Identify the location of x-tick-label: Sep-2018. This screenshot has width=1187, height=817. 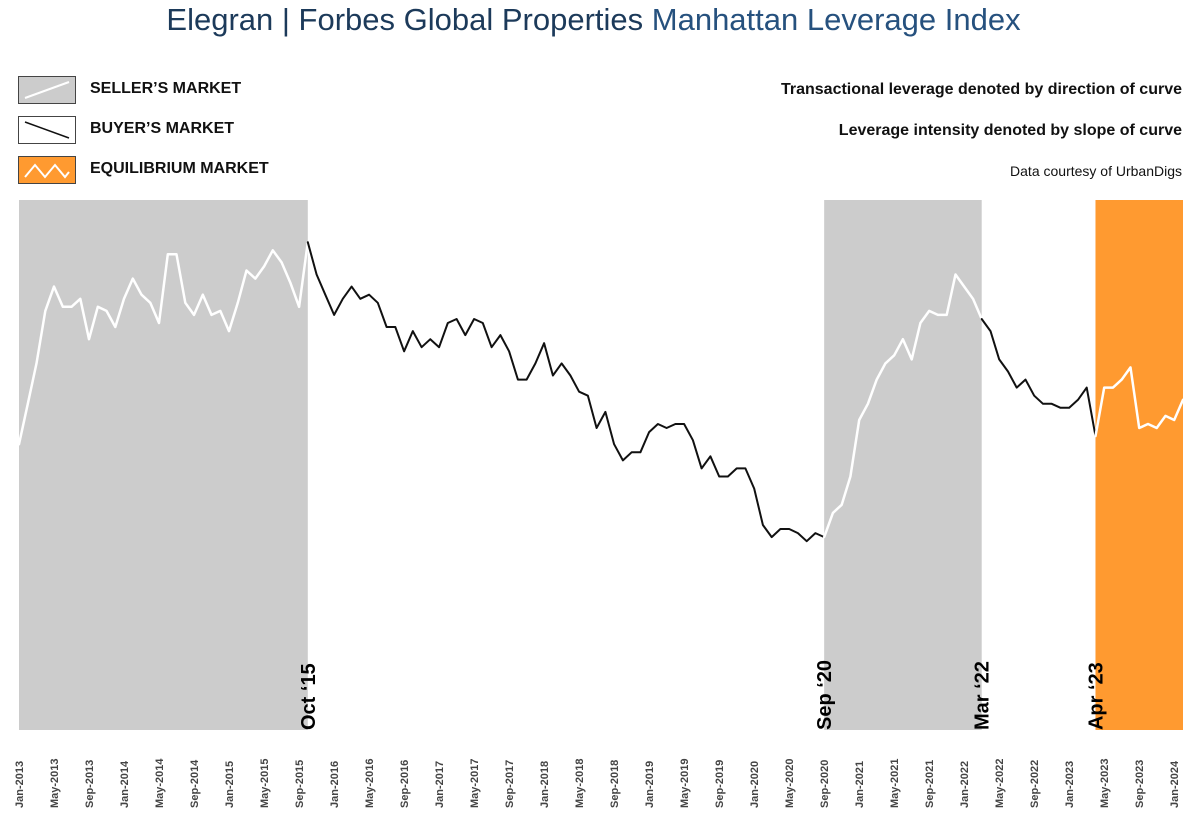
(615, 784).